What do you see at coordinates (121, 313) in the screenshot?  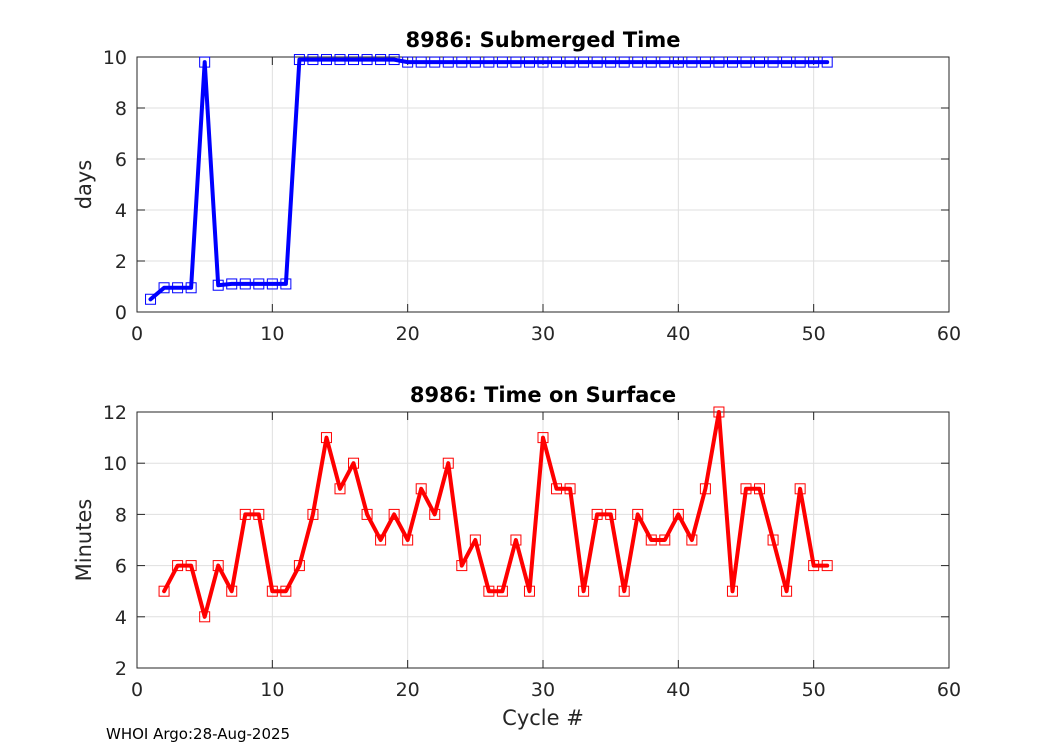 I see `submerged-y-tick-label: 0` at bounding box center [121, 313].